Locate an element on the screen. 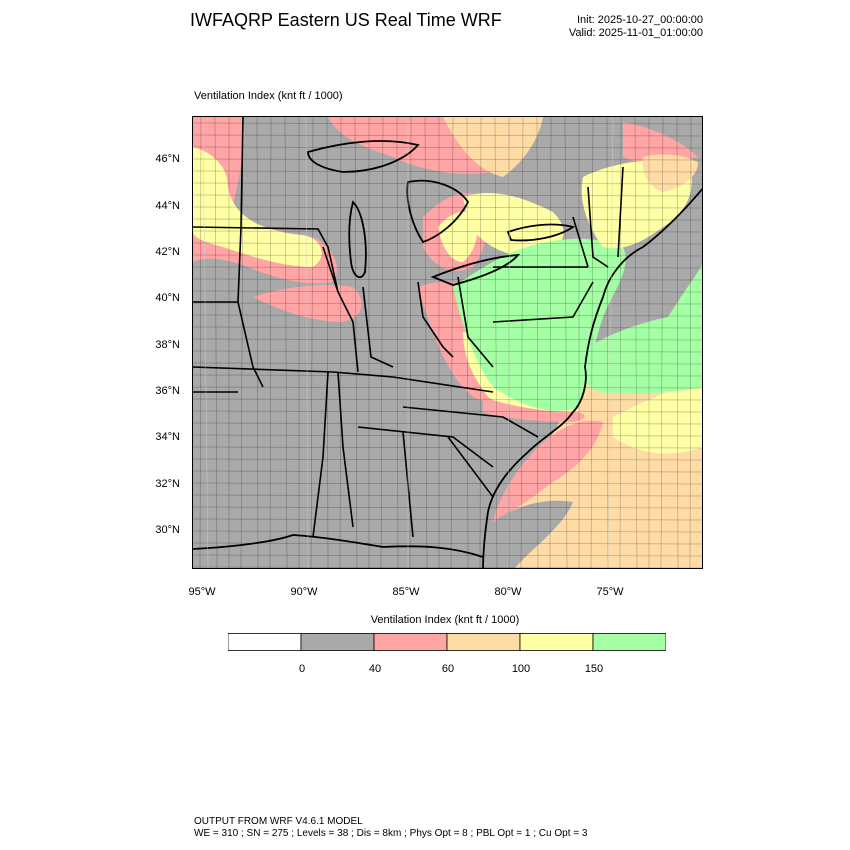 This screenshot has width=850, height=850. lake-erie-outline is located at coordinates (475, 269).